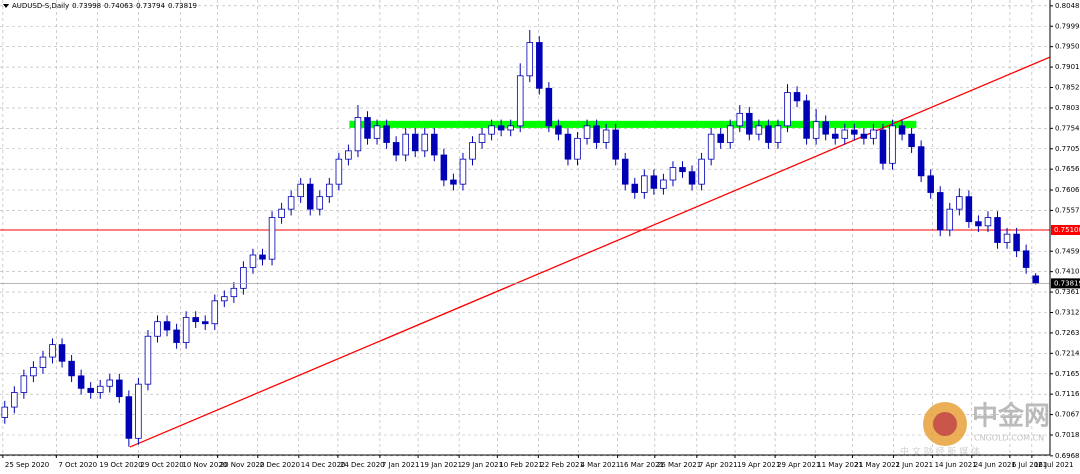 The image size is (1080, 474). What do you see at coordinates (1029, 465) in the screenshot?
I see `x-tick-label: 6 Jul 2021` at bounding box center [1029, 465].